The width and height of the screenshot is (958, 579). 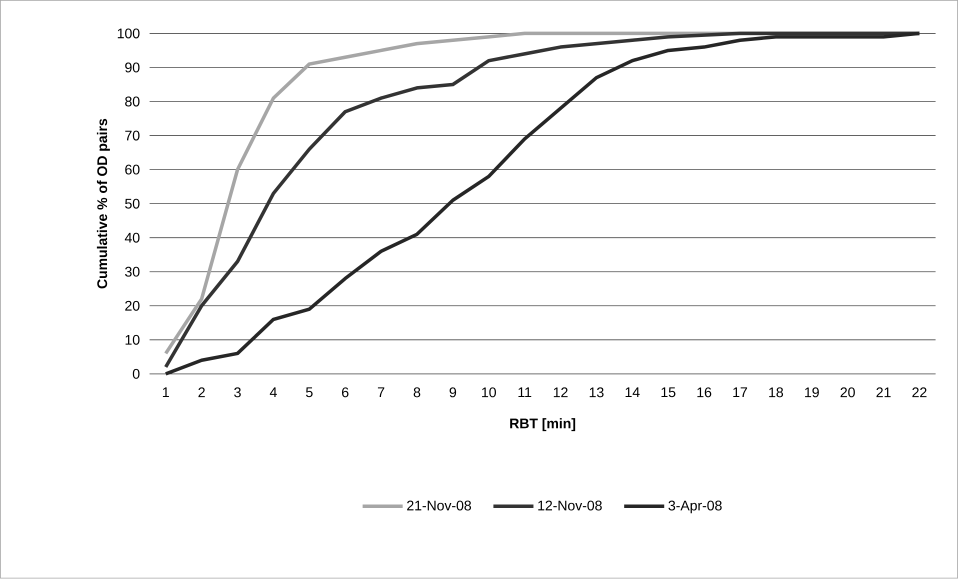 I want to click on x-tick-label: 14, so click(x=633, y=393).